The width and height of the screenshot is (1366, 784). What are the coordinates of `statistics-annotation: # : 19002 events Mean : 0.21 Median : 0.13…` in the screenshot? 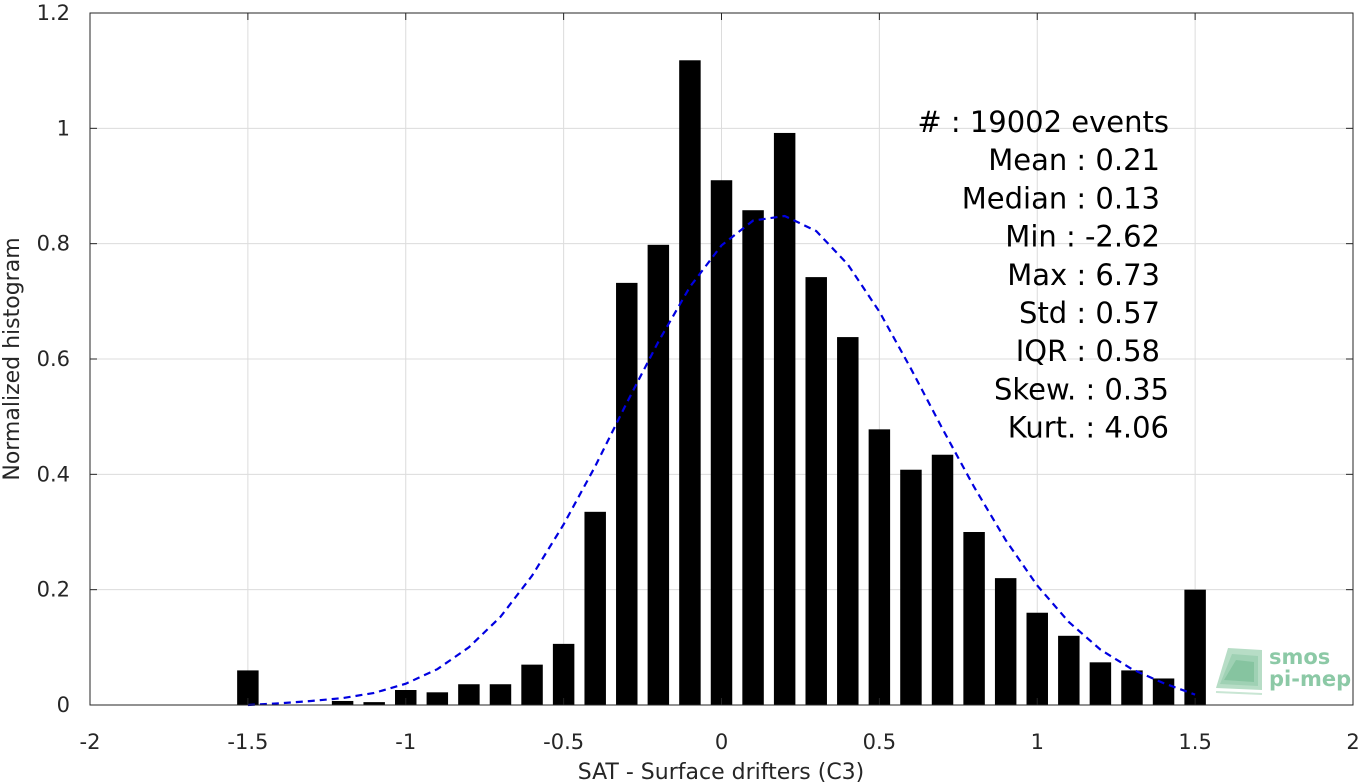 It's located at (1043, 275).